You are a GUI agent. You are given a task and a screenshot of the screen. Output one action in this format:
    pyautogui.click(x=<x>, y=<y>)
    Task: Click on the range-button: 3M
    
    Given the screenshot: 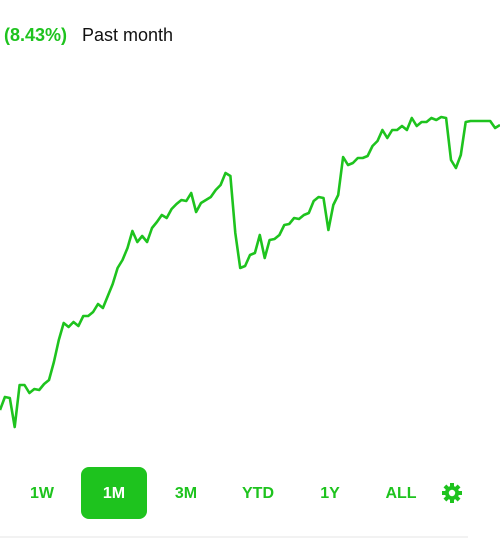 What is the action you would take?
    pyautogui.click(x=186, y=493)
    